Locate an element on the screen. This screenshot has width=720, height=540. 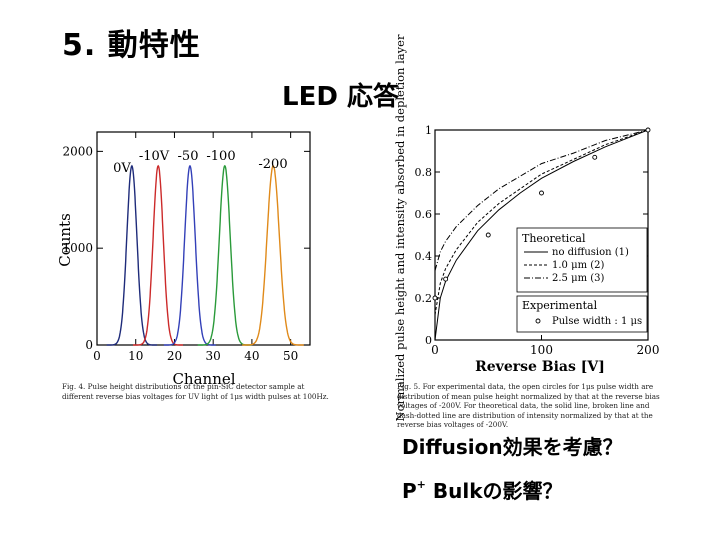
f4-y-tick-label: 0 is located at coordinates (89, 345).